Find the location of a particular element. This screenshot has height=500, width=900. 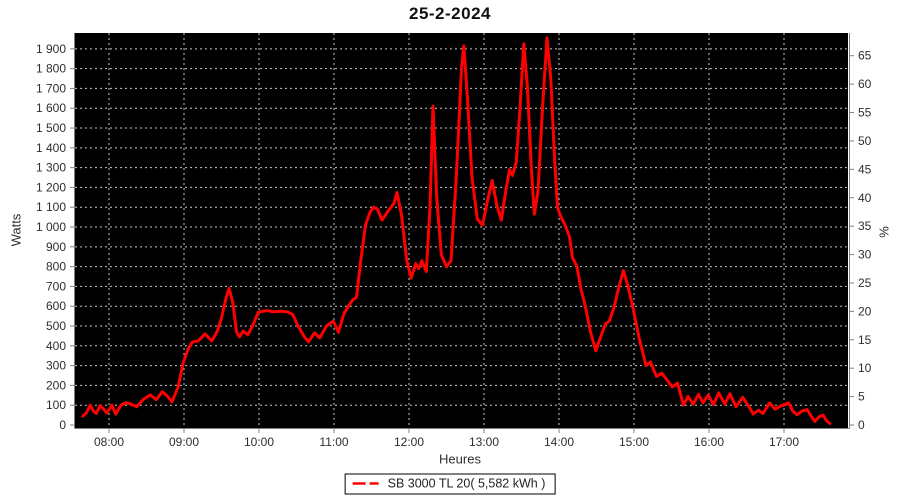

y-left-tick-label: 1 700 is located at coordinates (51, 88).